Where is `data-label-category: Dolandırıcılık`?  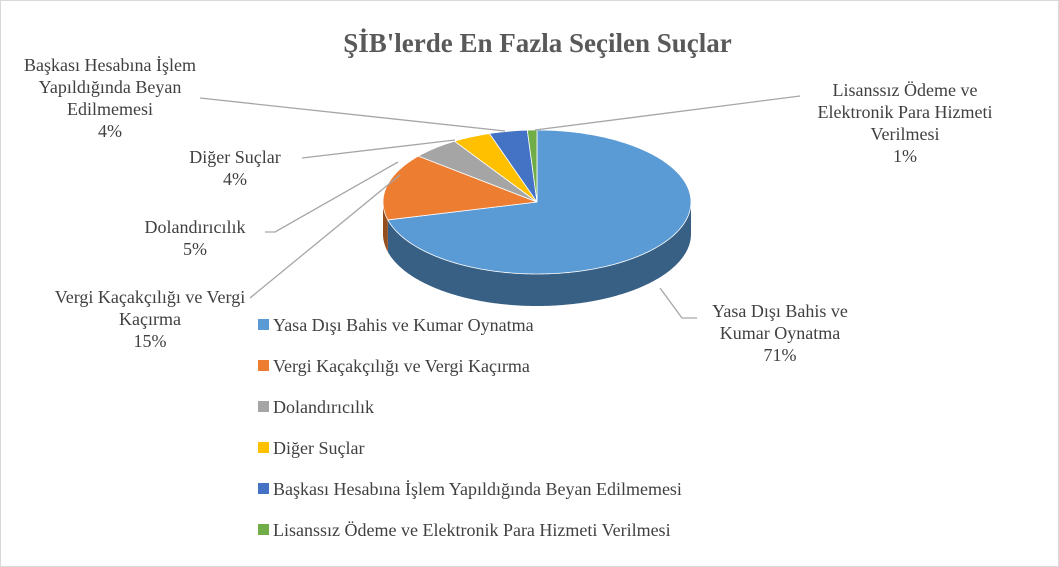
data-label-category: Dolandırıcılık is located at coordinates (195, 227).